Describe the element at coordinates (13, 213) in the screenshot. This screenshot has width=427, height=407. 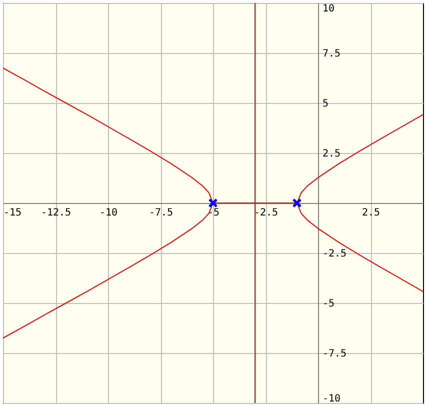
I see `x-tick-label: -15` at that location.